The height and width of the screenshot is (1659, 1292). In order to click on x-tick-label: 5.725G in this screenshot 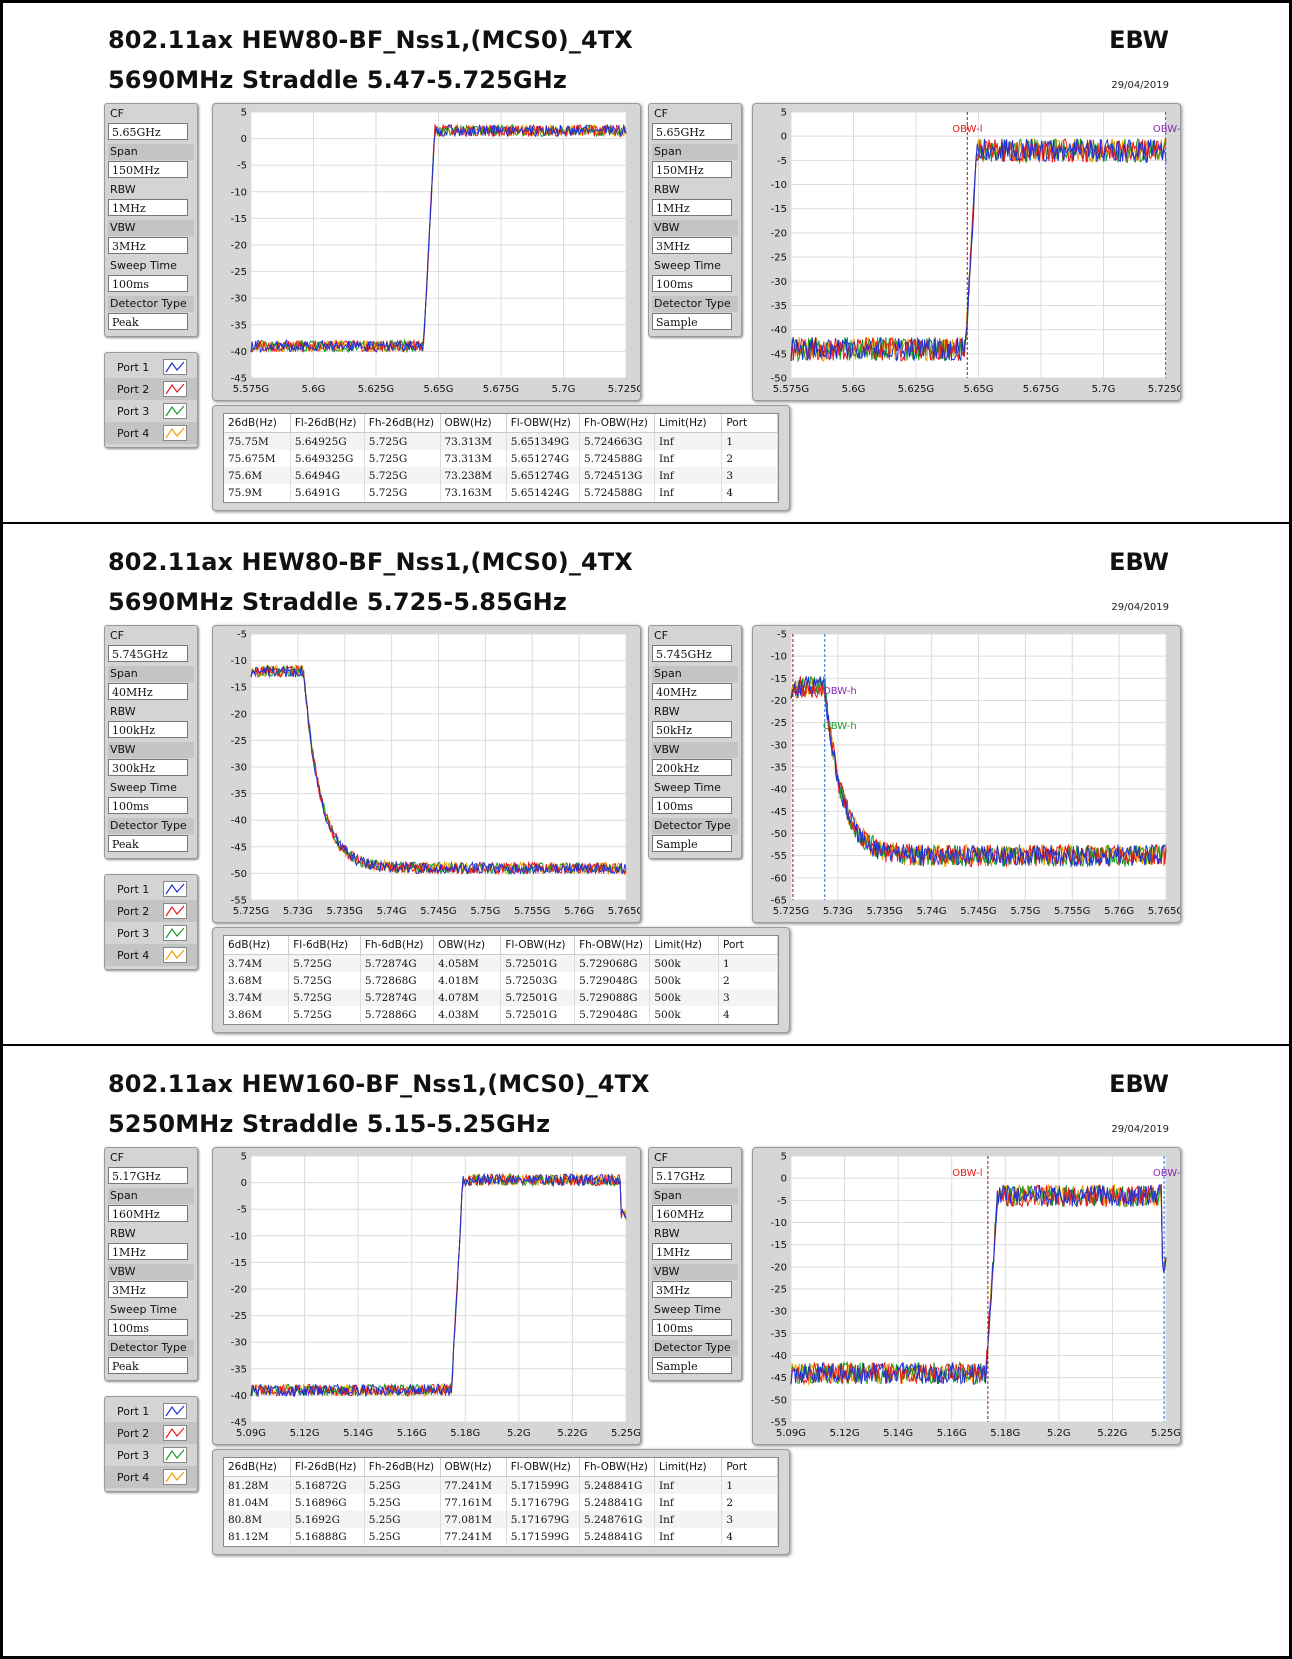, I will do `click(1164, 389)`.